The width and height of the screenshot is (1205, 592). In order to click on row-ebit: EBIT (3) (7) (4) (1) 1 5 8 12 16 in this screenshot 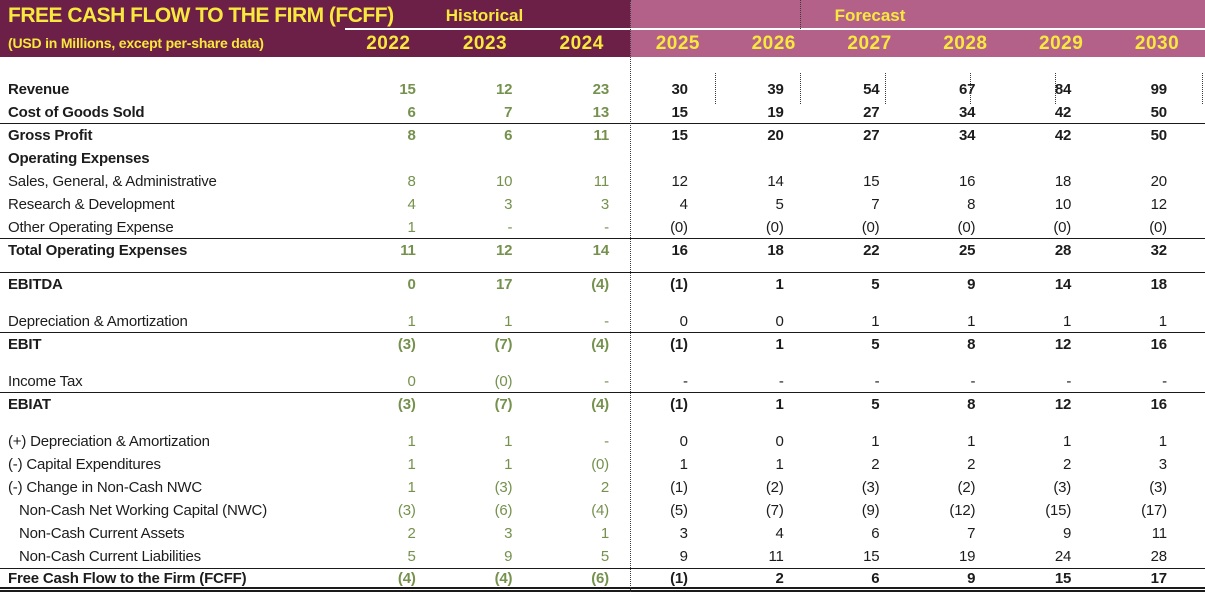, I will do `click(602, 344)`.